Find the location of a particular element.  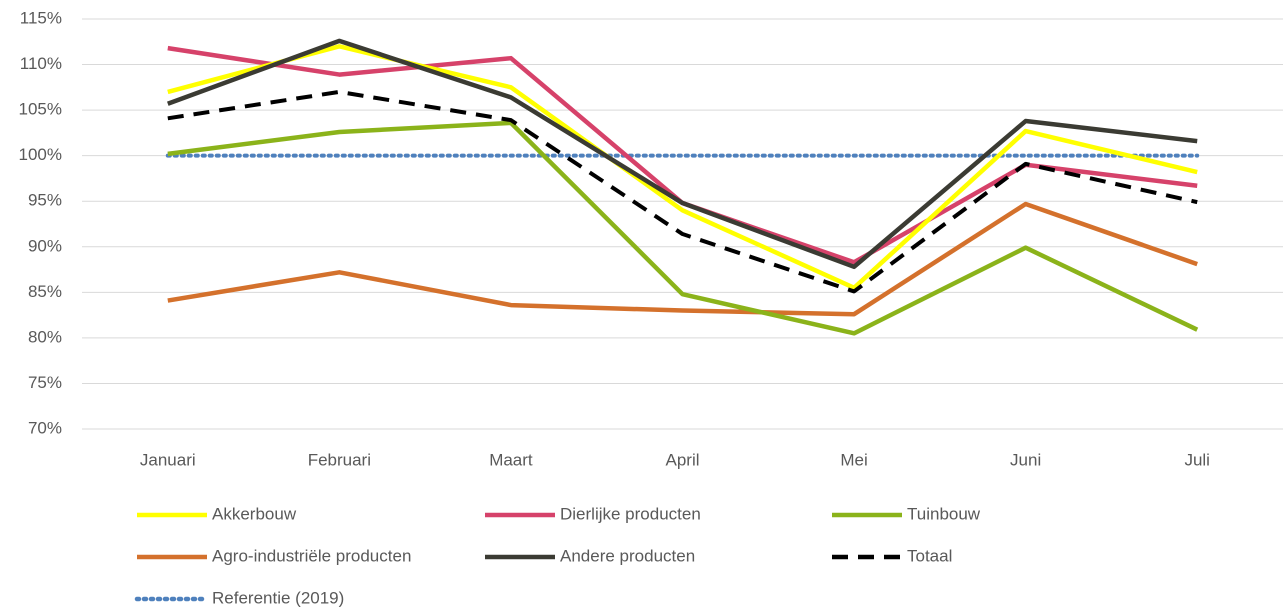

x-tick-label: Maart is located at coordinates (511, 459).